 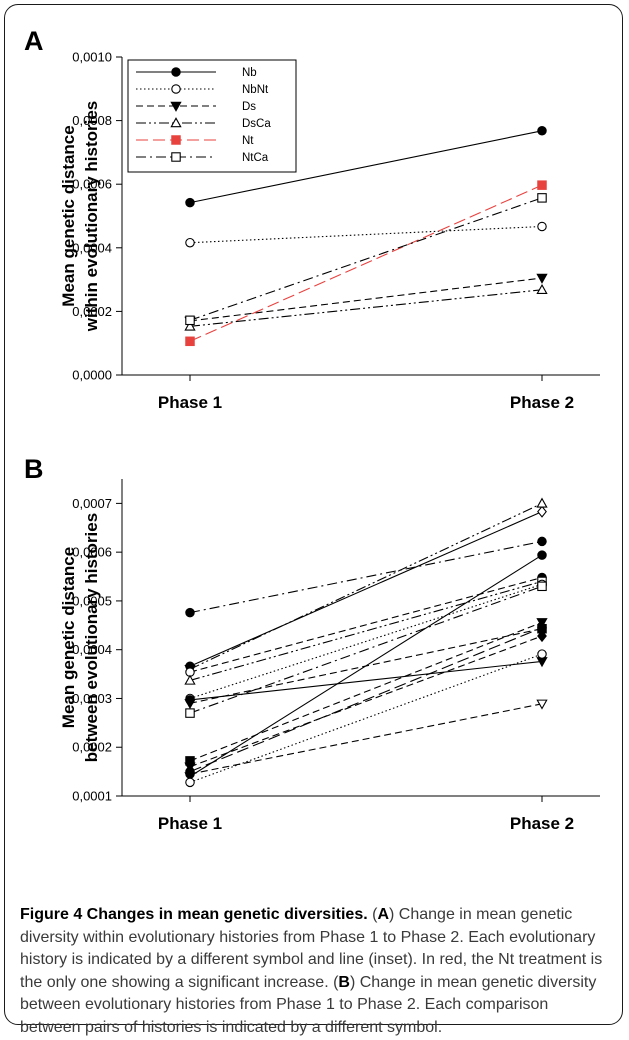 What do you see at coordinates (190, 823) in the screenshot?
I see `chart-b-x-tick-label: Phase 1` at bounding box center [190, 823].